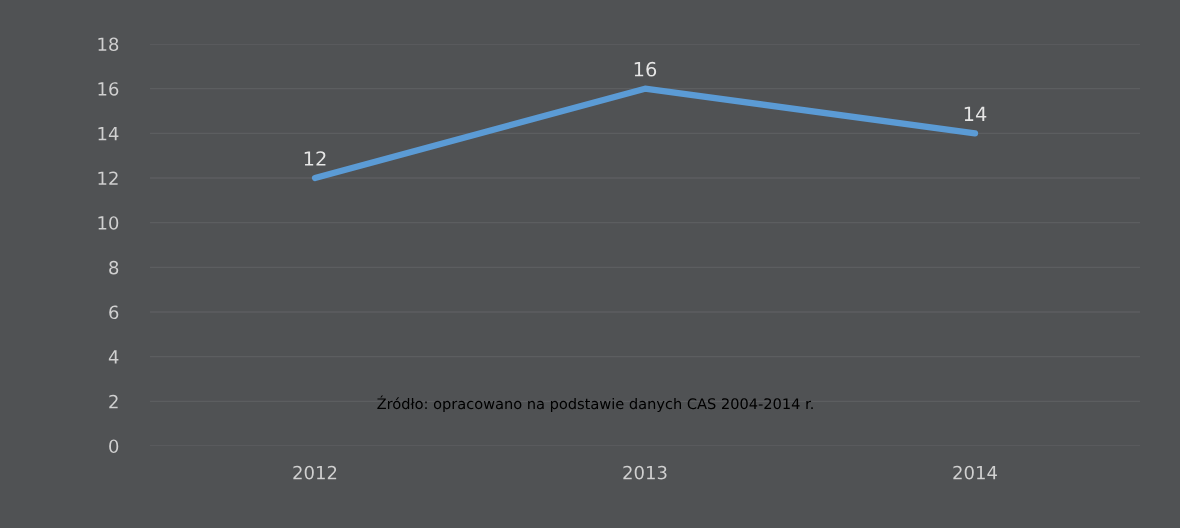 This screenshot has width=1180, height=528. What do you see at coordinates (113, 357) in the screenshot?
I see `y-tick-label: 4` at bounding box center [113, 357].